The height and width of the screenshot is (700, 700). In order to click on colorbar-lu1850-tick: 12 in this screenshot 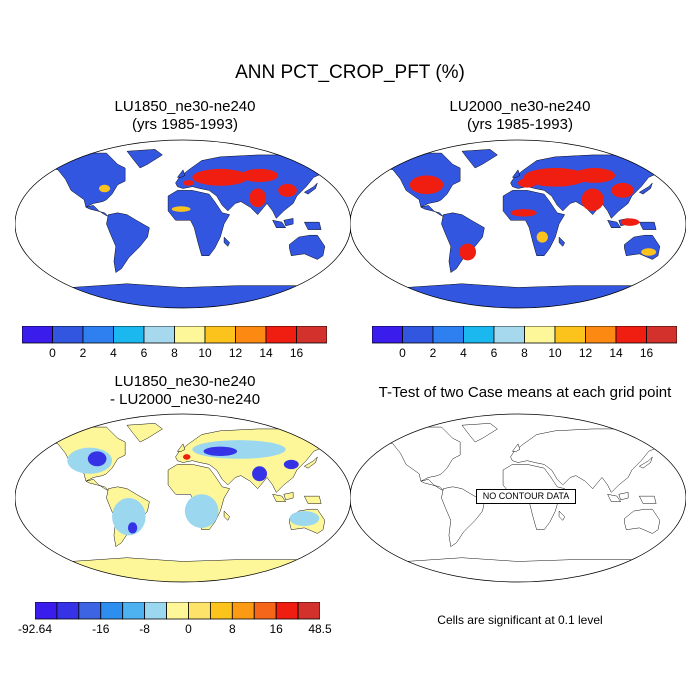, I will do `click(235, 353)`.